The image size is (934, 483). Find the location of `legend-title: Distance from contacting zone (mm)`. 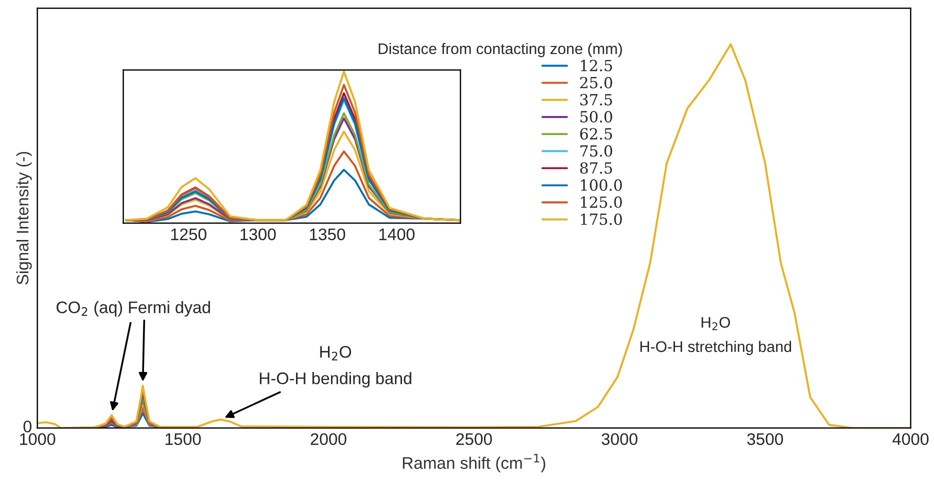

legend-title: Distance from contacting zone (mm) is located at coordinates (500, 50).